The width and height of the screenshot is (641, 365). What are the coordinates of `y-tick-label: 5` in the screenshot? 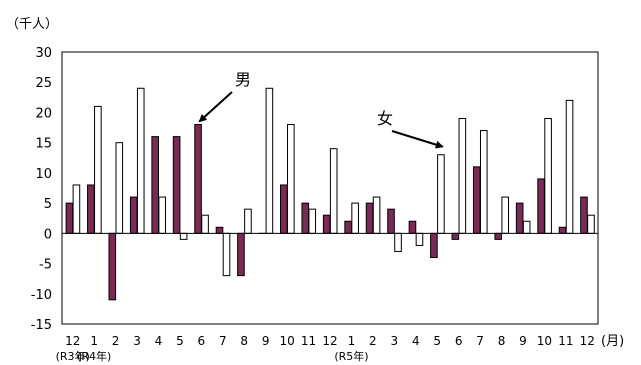 It's located at (48, 204).